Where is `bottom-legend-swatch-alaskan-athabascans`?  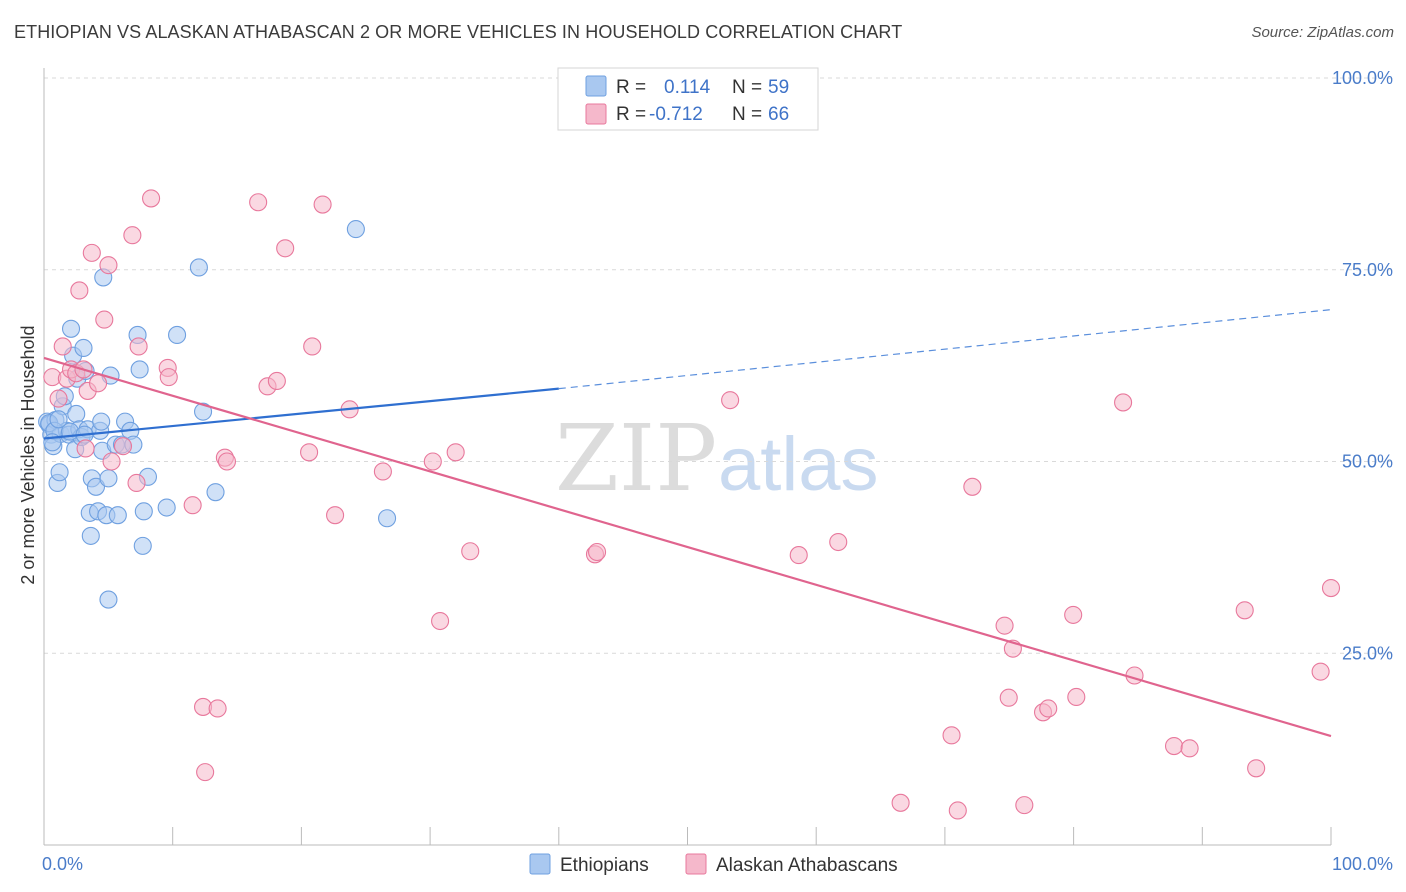
bottom-legend-swatch-alaskan-athabascans is located at coordinates (696, 864).